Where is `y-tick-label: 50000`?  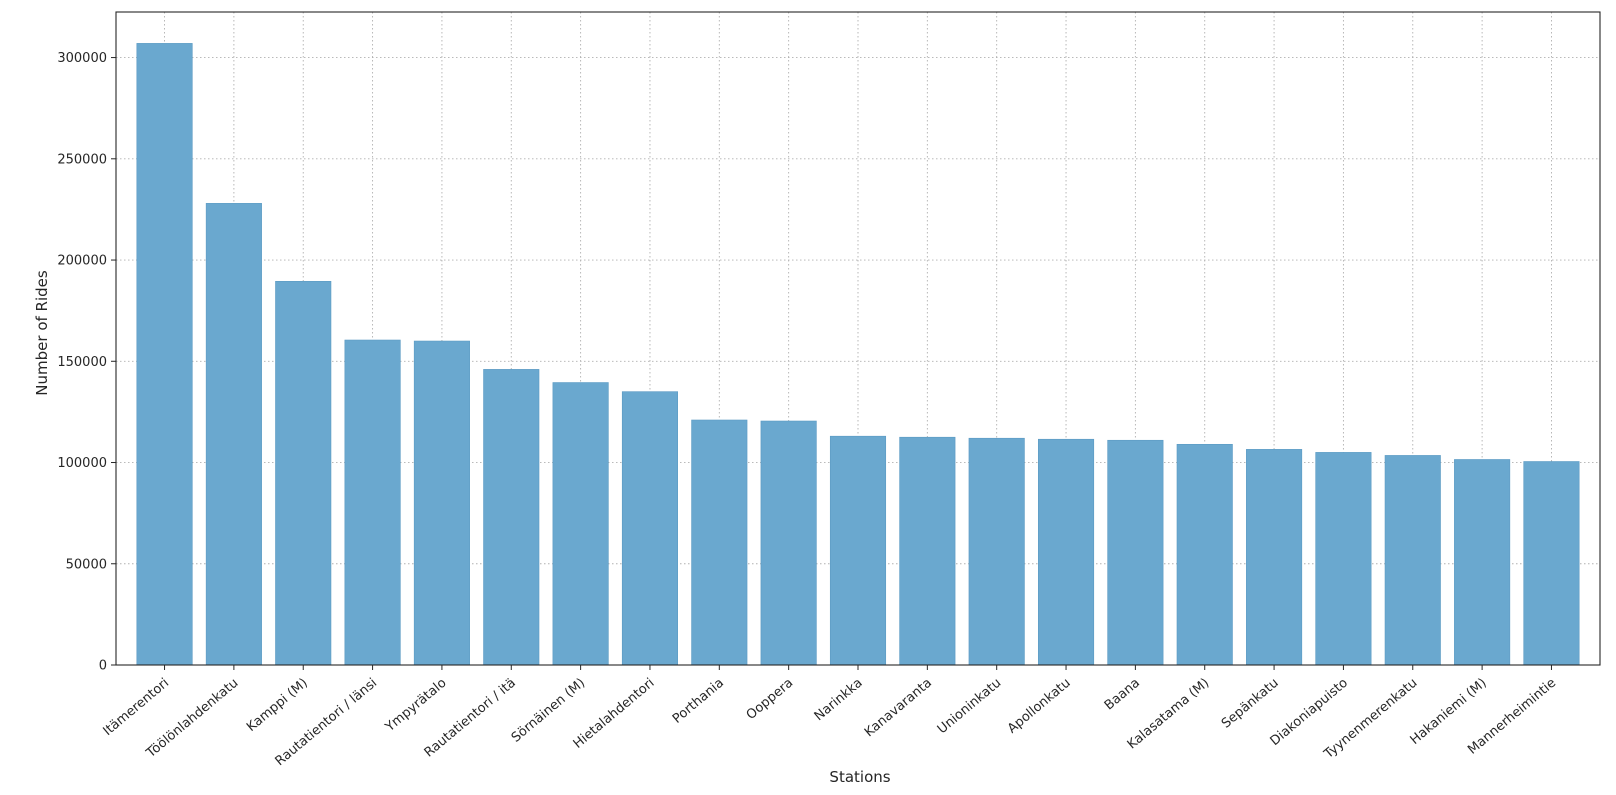
y-tick-label: 50000 is located at coordinates (86, 564).